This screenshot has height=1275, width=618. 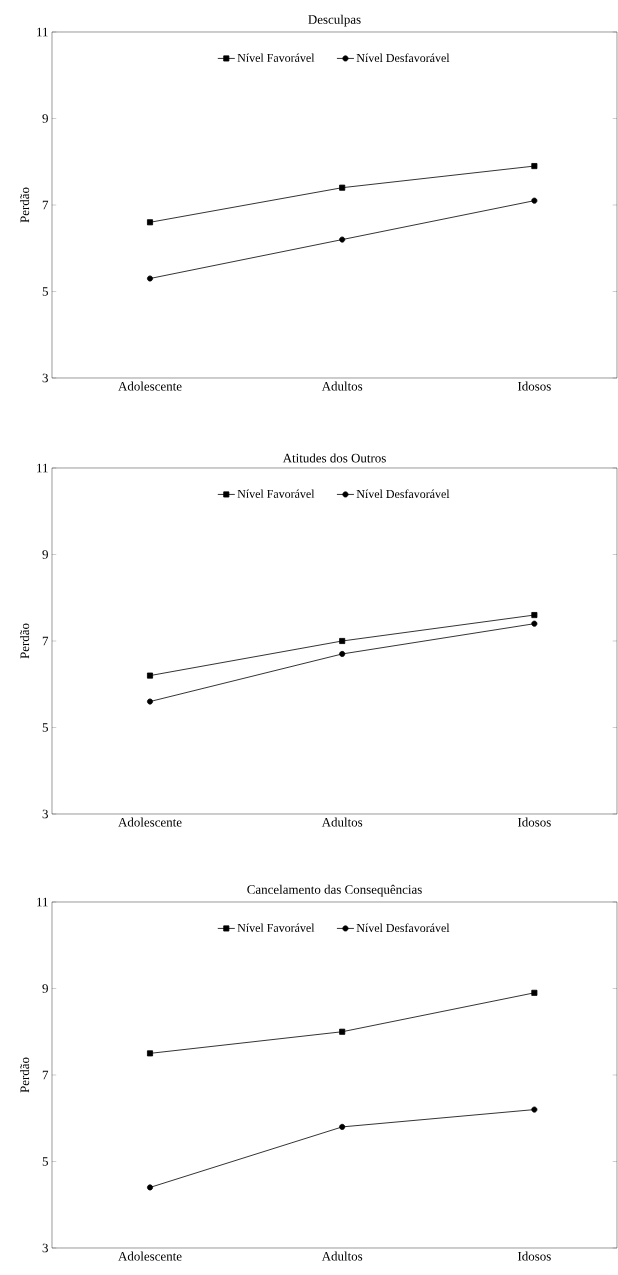 I want to click on chart-title: Desculpas, so click(x=334, y=20).